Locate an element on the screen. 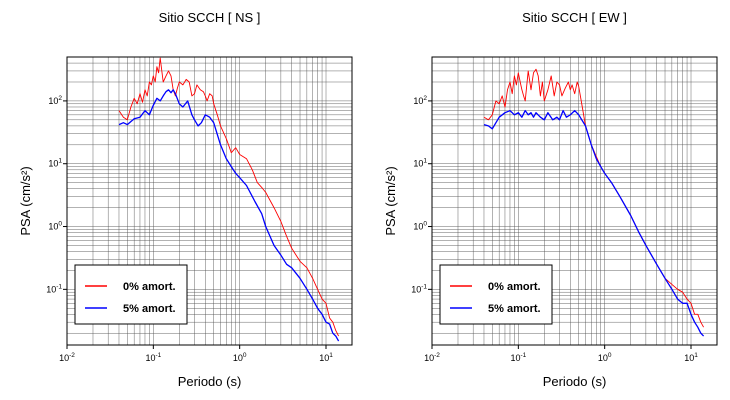 The width and height of the screenshot is (730, 400). chart-title: Sitio SCCH [ NS ] is located at coordinates (210, 17).